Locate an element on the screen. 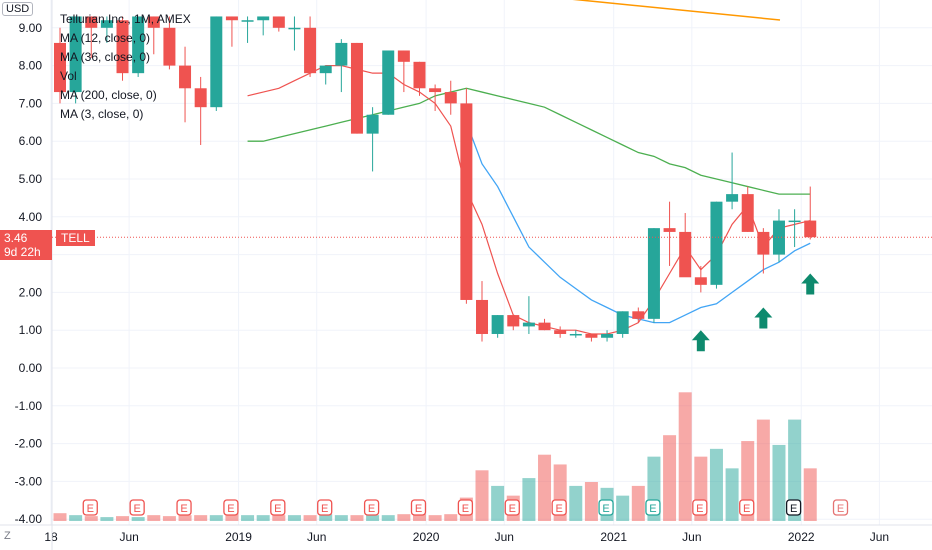  legend-item-ma3: MA (3, close, 0) is located at coordinates (102, 114).